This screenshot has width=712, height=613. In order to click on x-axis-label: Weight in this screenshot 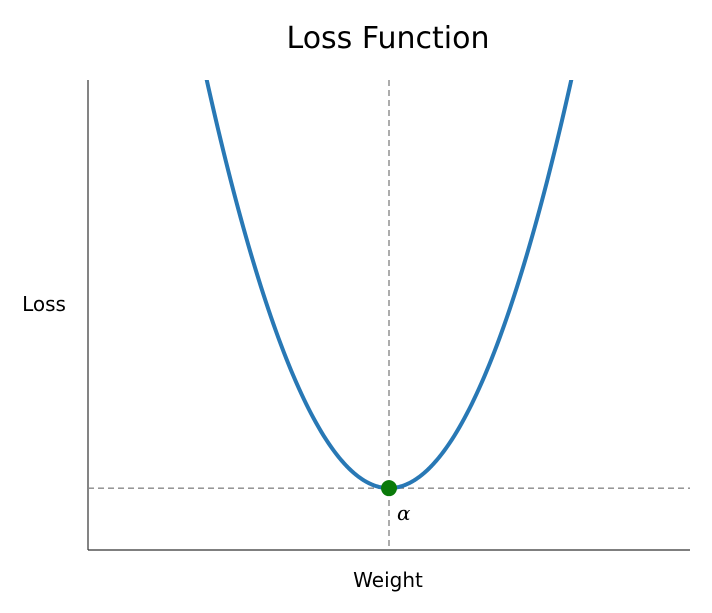, I will do `click(388, 580)`.